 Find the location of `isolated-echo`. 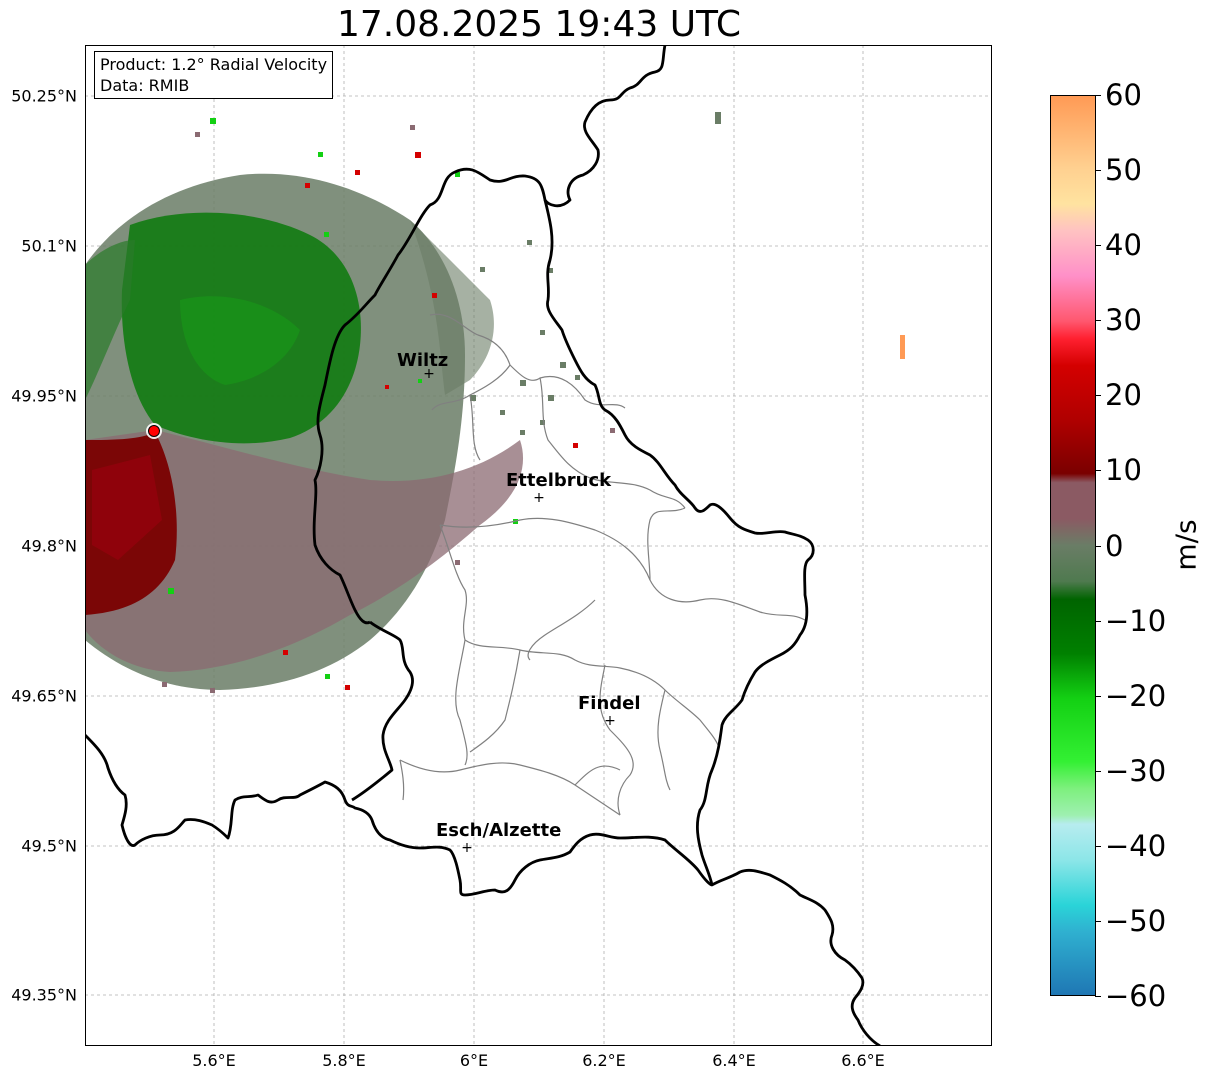

isolated-echo is located at coordinates (902, 347).